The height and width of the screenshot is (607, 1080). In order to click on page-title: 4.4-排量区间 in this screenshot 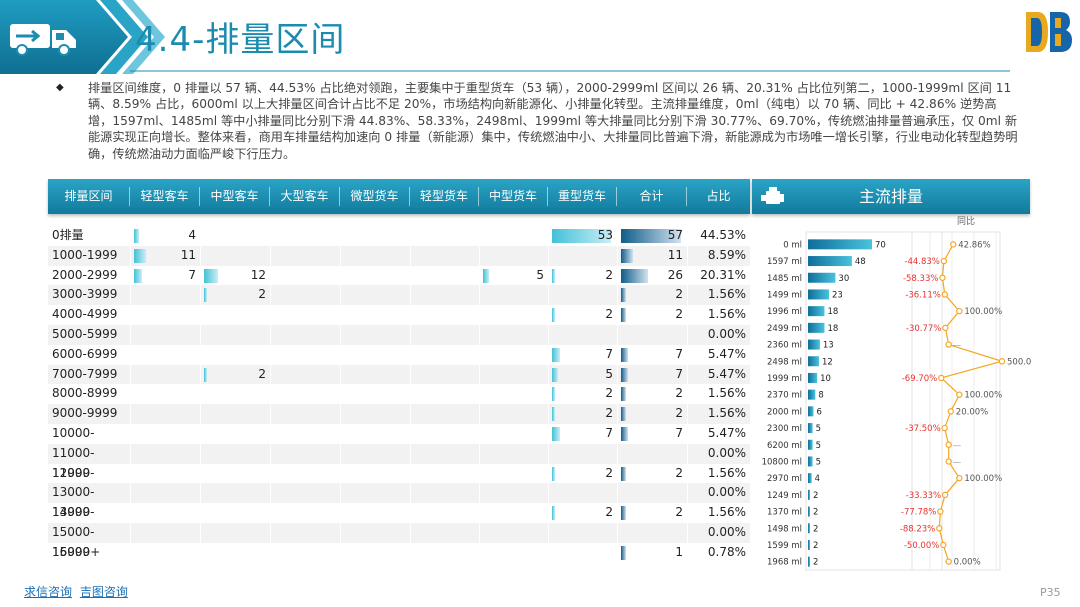, I will do `click(240, 40)`.